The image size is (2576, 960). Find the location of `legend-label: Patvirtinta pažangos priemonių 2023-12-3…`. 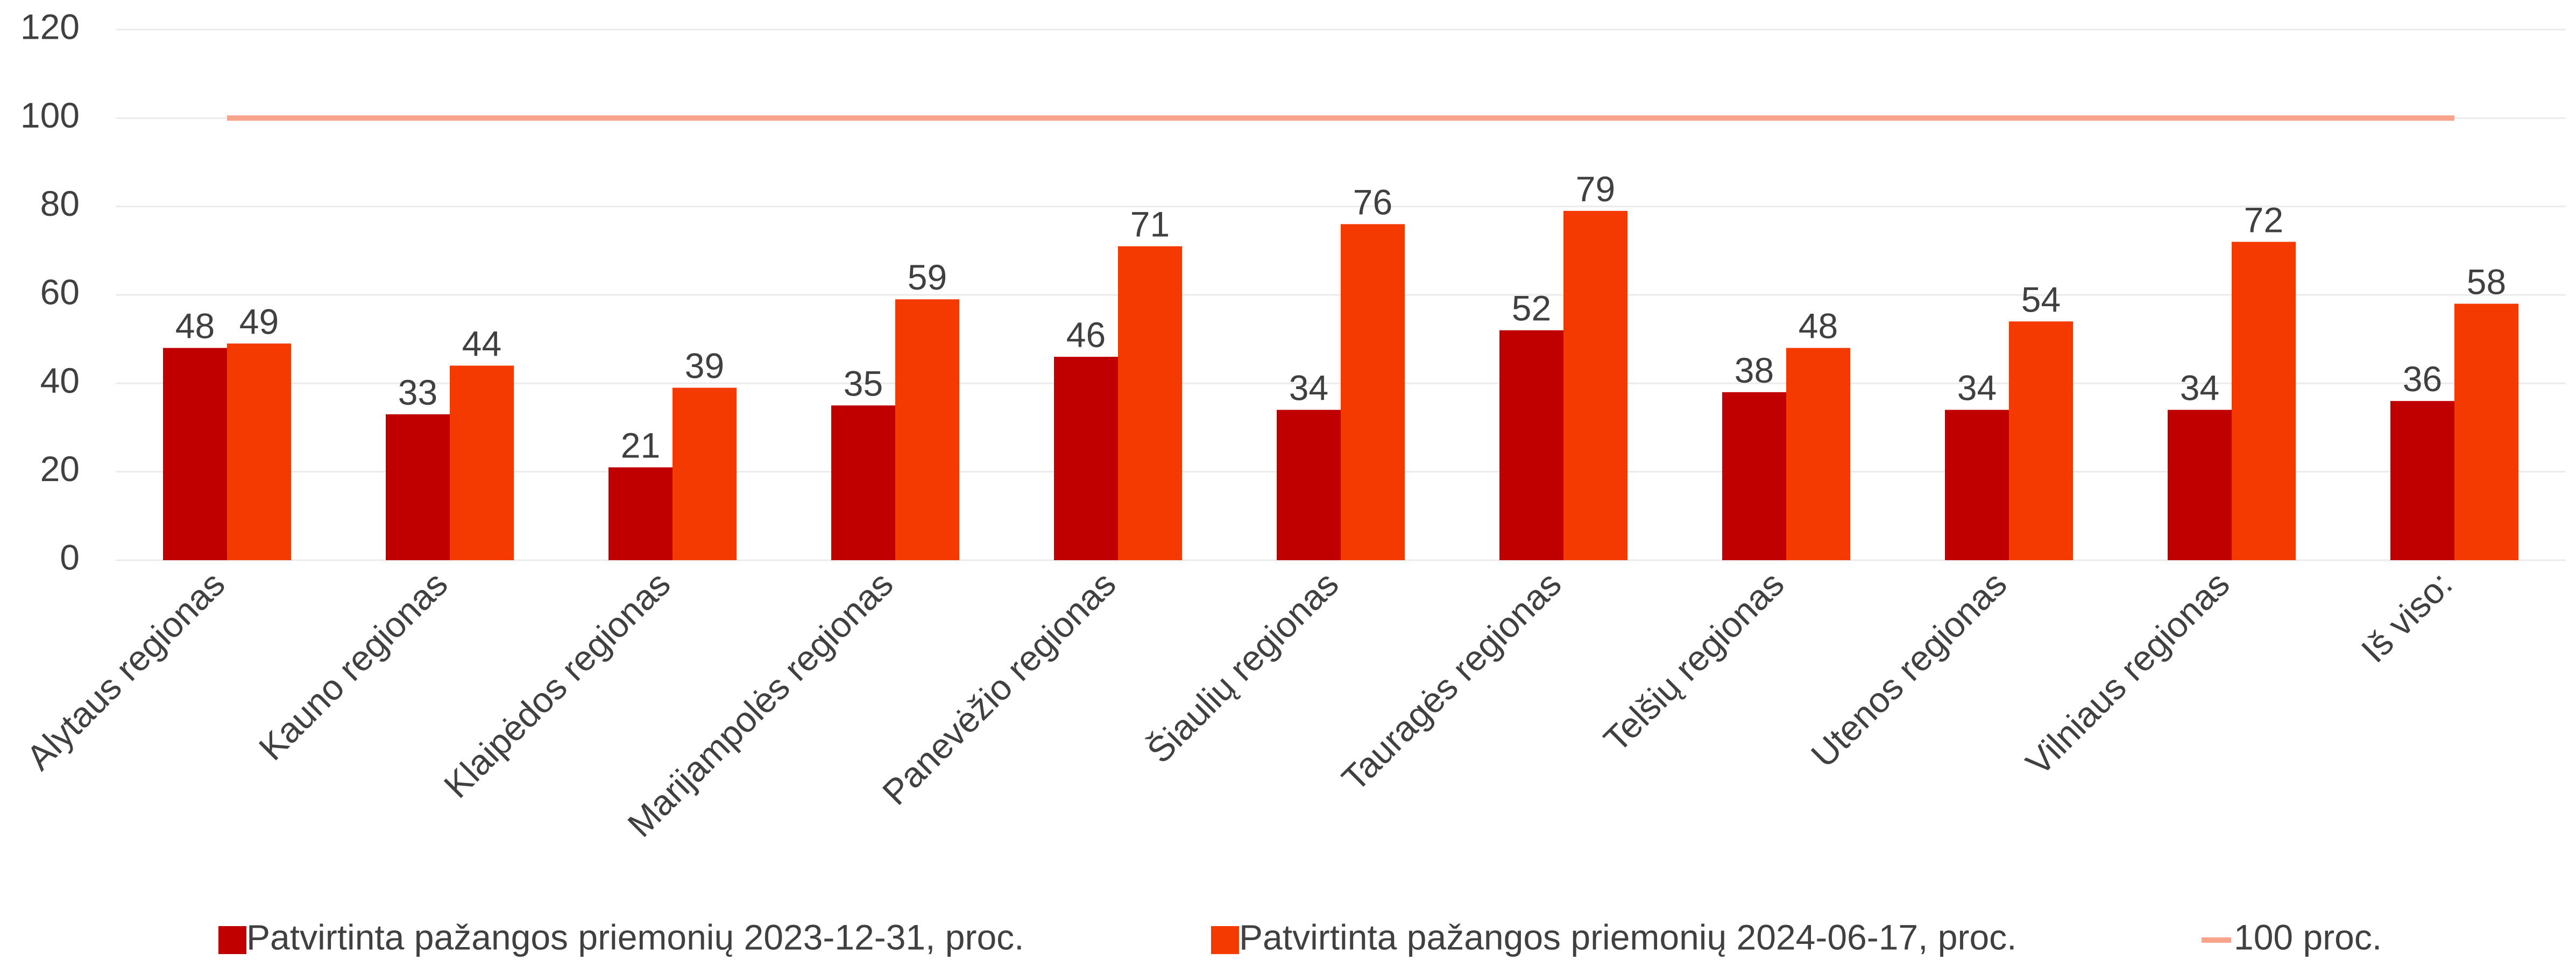

legend-label: Patvirtinta pažangos priemonių 2023-12-3… is located at coordinates (635, 937).